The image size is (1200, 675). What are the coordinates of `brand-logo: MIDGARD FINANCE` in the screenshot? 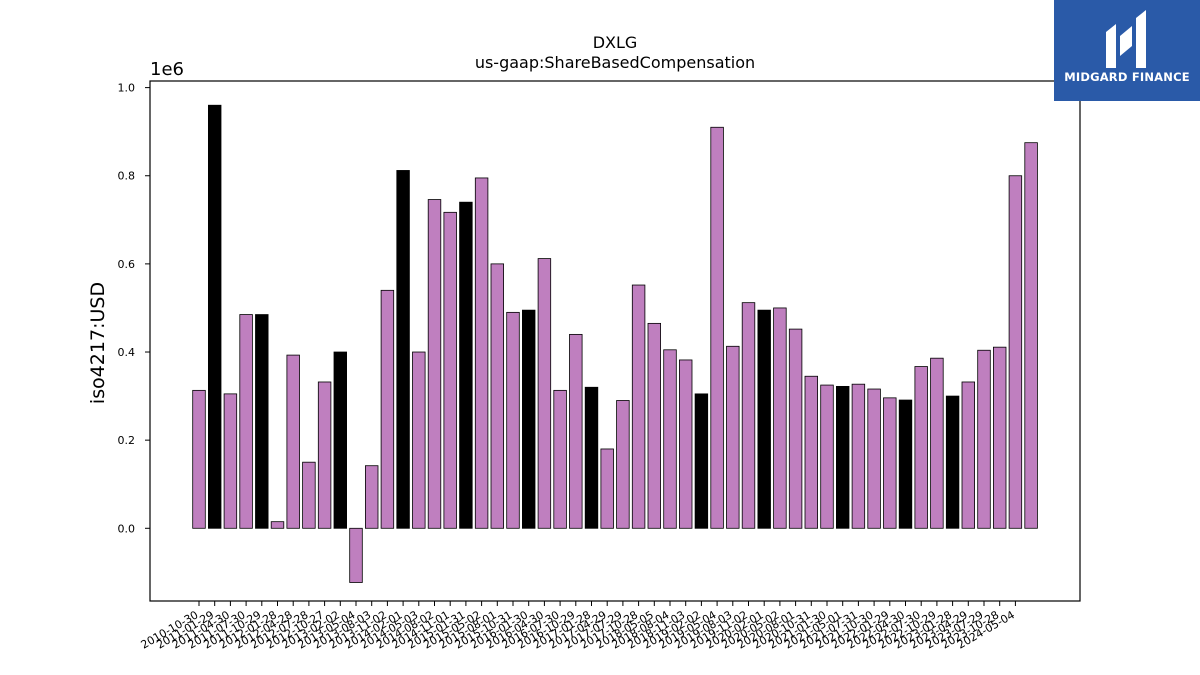 It's located at (1127, 50).